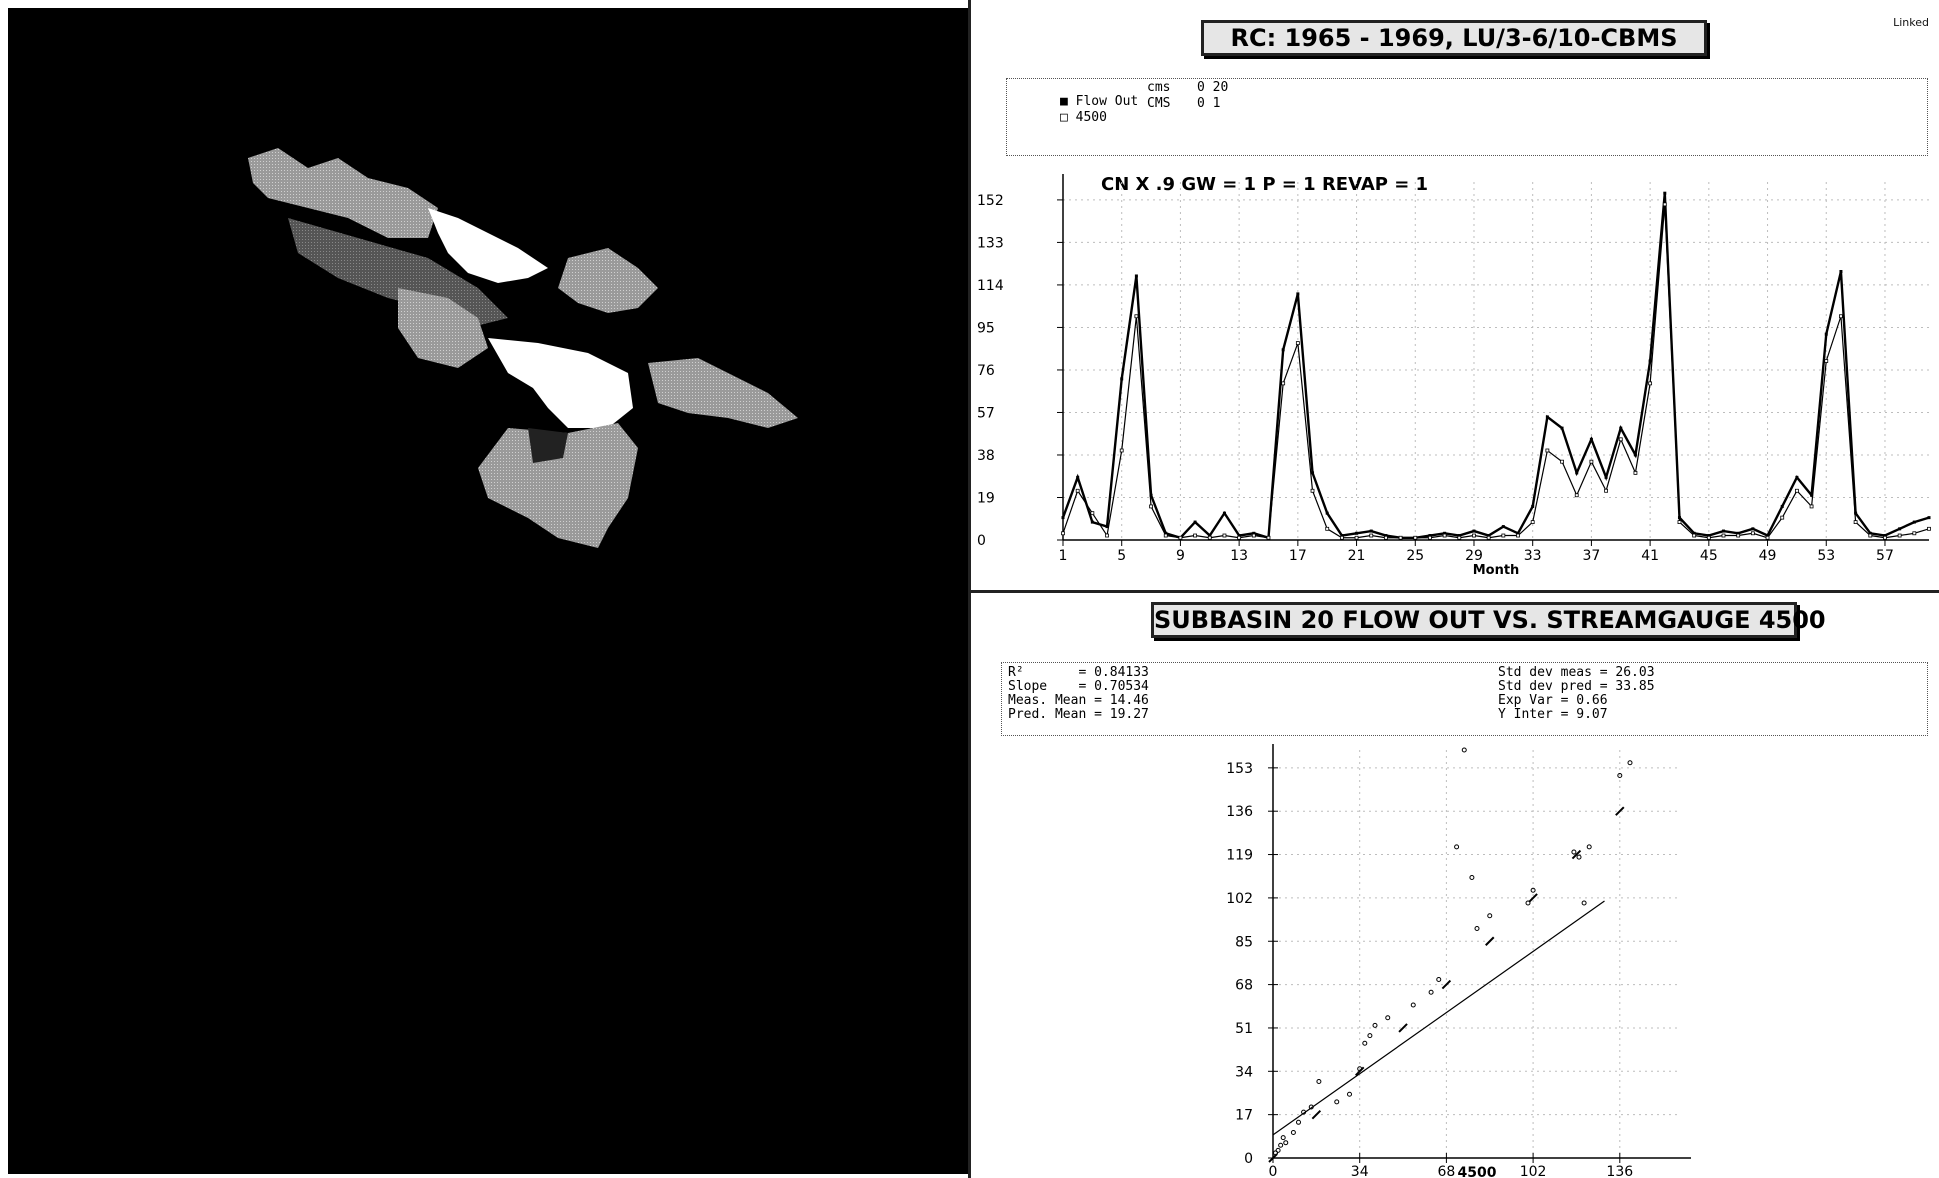  I want to click on subbasin-small-dark, so click(548, 445).